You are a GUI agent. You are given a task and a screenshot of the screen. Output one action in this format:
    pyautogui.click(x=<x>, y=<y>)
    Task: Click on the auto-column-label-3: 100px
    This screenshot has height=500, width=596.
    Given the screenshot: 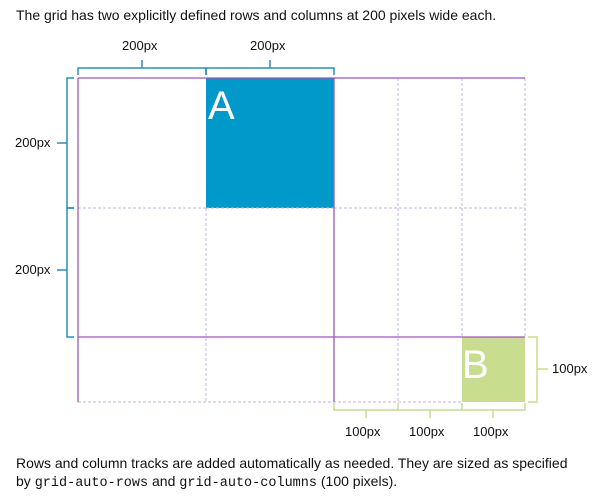 What is the action you would take?
    pyautogui.click(x=491, y=431)
    